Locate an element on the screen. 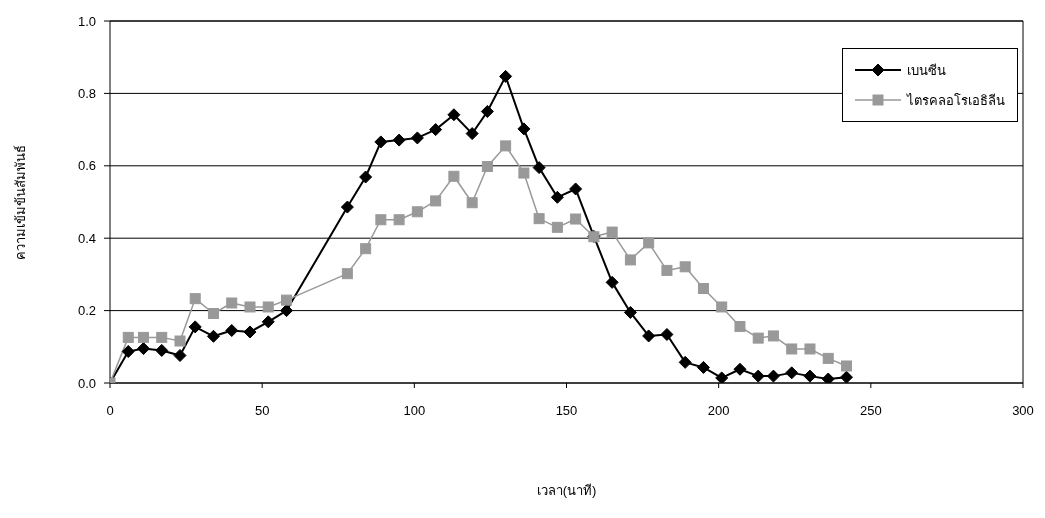  x-tick-label: 150 is located at coordinates (566, 411).